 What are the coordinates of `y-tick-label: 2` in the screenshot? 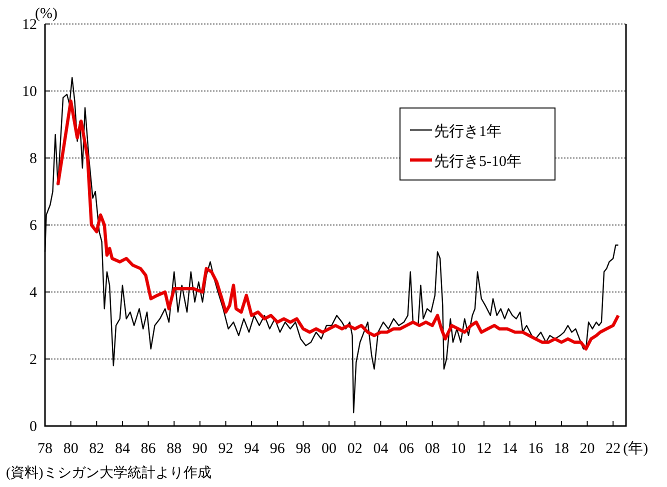 It's located at (33, 360).